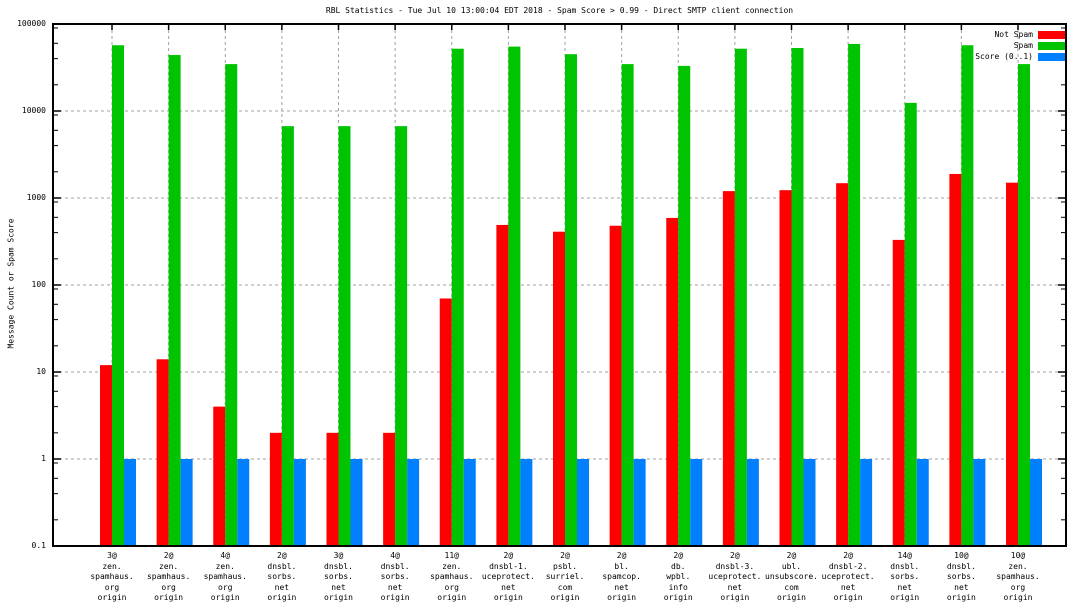 The image size is (1088, 612). I want to click on legend-swatch-blue, so click(1051, 56).